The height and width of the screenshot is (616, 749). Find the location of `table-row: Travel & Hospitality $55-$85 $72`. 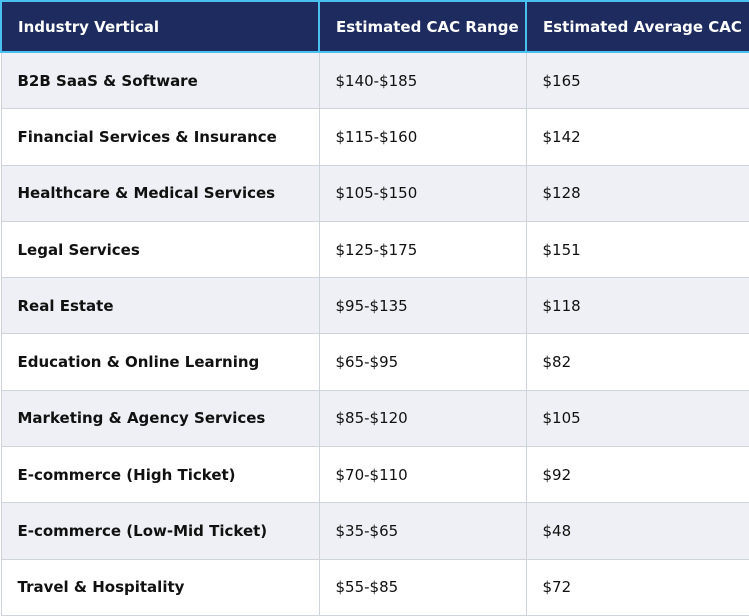

table-row: Travel & Hospitality $55-$85 $72 is located at coordinates (374, 587).